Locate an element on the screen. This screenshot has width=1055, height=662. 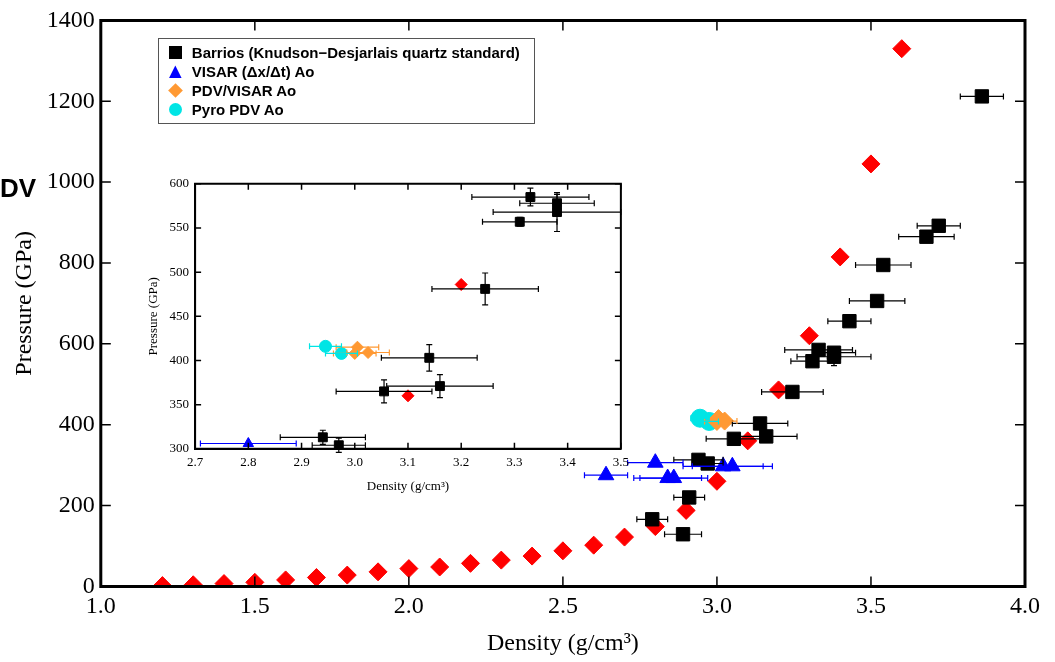
legend-label: Pyro PDV Ao is located at coordinates (237, 110).